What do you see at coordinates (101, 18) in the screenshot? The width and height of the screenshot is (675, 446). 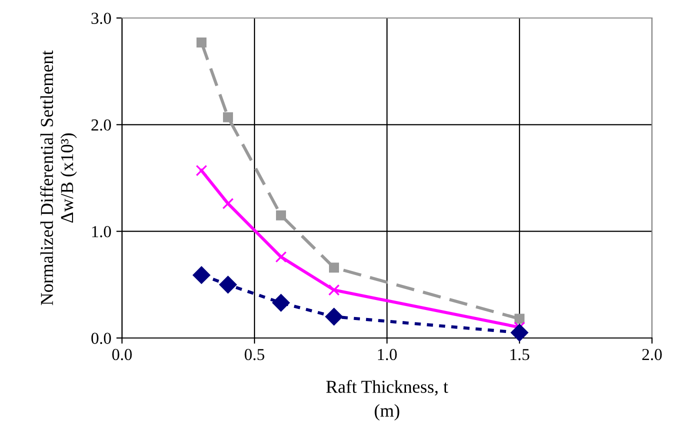 I see `y-tick-label: 3.0` at bounding box center [101, 18].